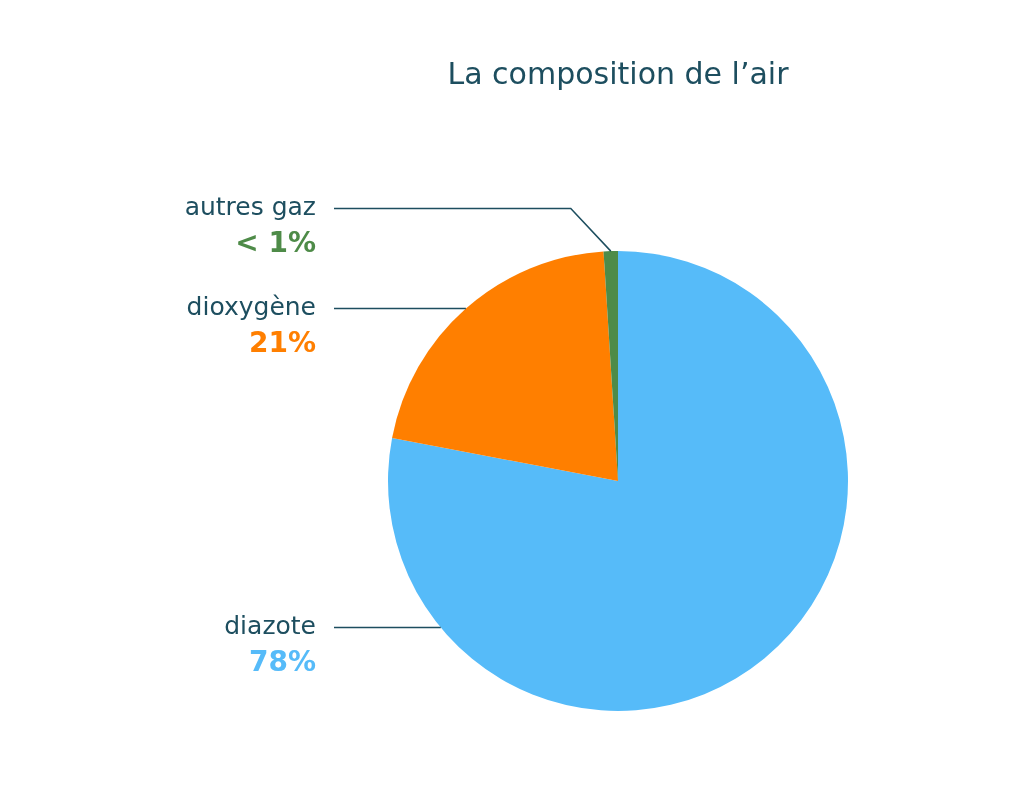 This screenshot has width=1024, height=800. What do you see at coordinates (282, 661) in the screenshot?
I see `data-label: 78%` at bounding box center [282, 661].